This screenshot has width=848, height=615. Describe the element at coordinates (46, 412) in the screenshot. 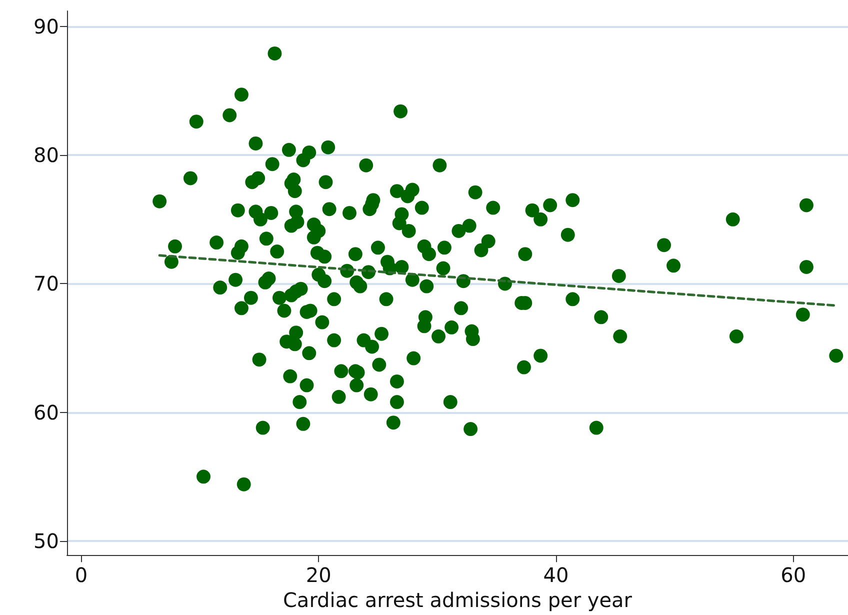

I see `y-tick-label: 60` at that location.